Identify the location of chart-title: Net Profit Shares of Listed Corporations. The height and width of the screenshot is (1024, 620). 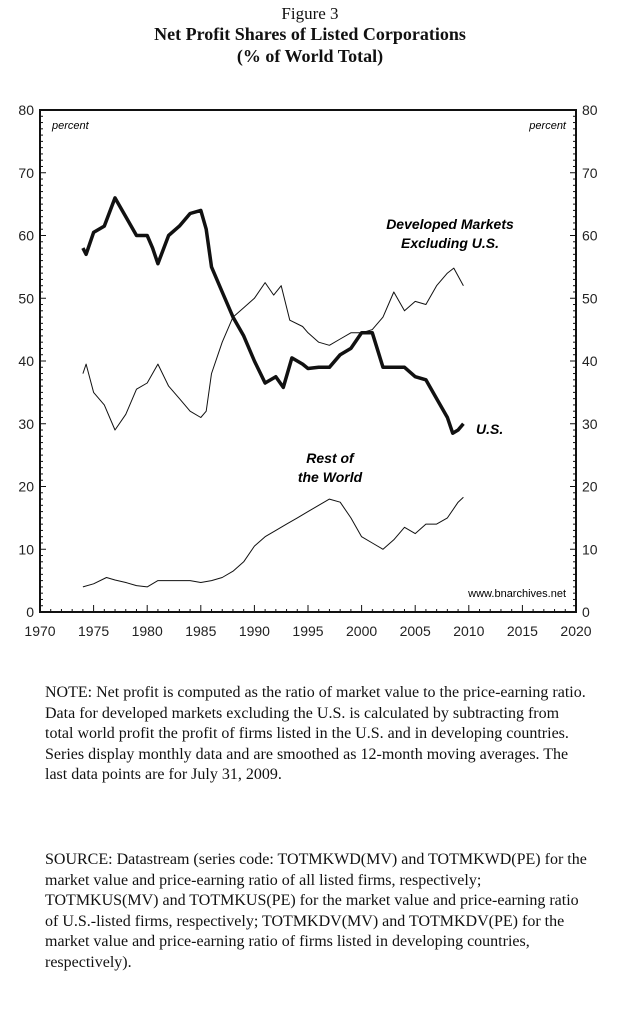
(310, 34).